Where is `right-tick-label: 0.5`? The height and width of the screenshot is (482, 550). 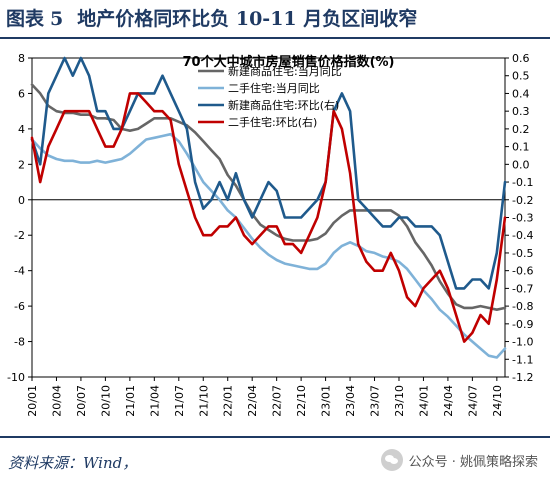
right-tick-label: 0.5 is located at coordinates (521, 76).